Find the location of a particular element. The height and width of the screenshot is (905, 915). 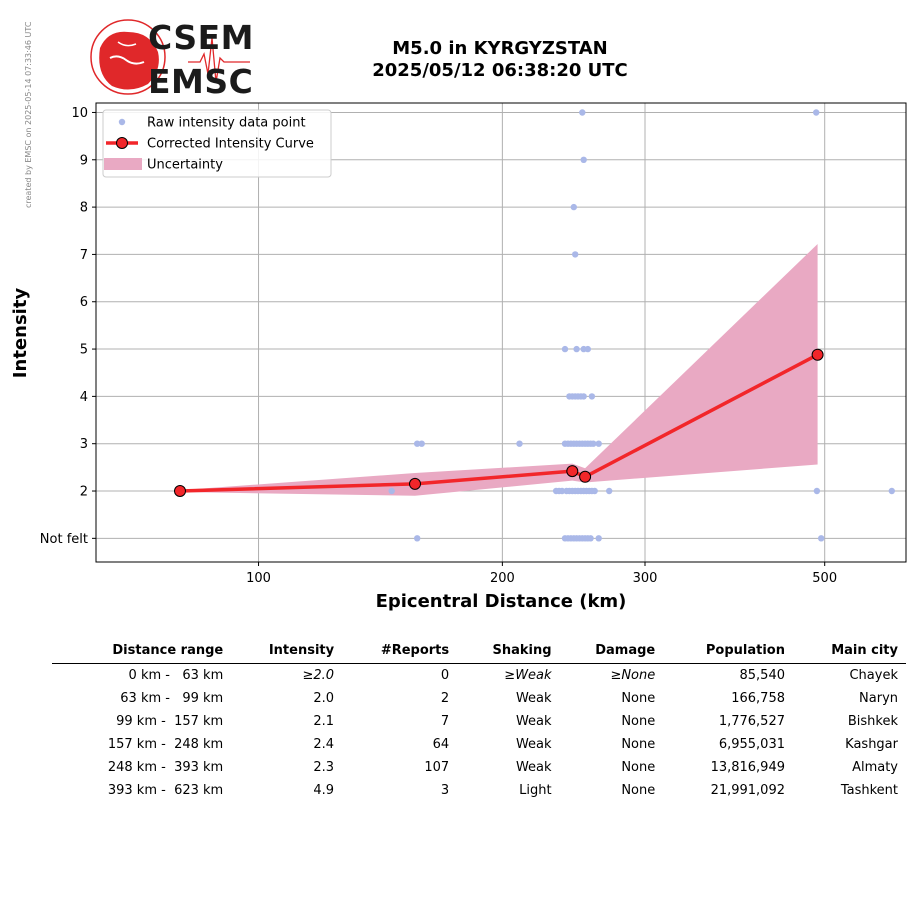

logo-emsc-text: EMSC is located at coordinates (201, 81).